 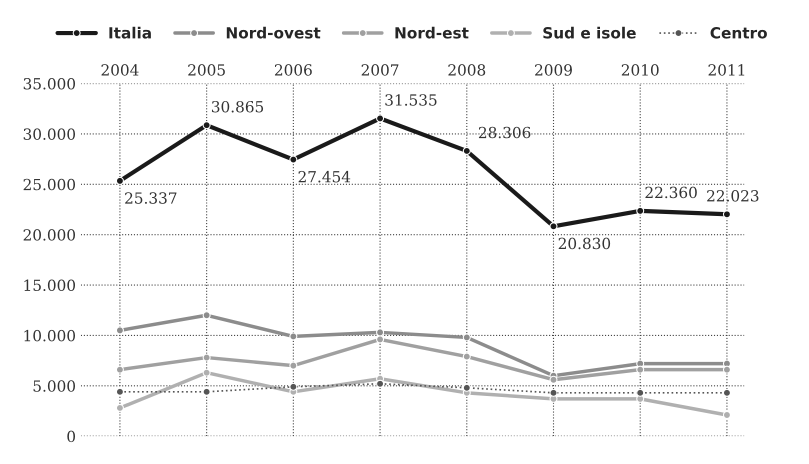 I want to click on data-label: 30.865, so click(x=238, y=106).